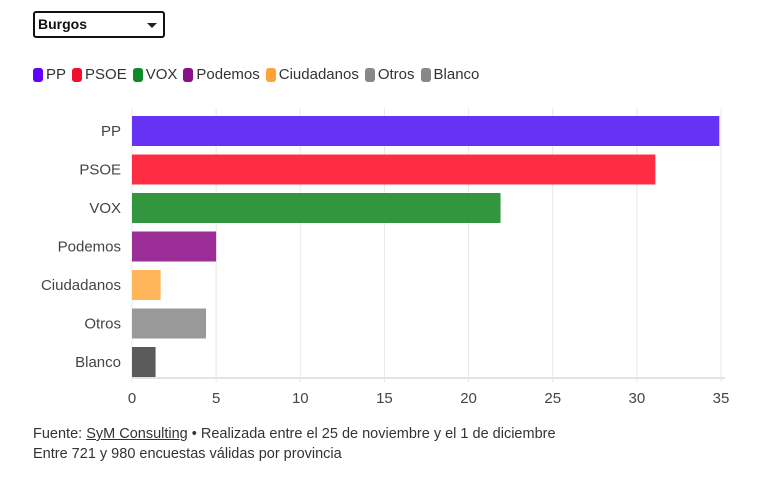 The height and width of the screenshot is (484, 770). What do you see at coordinates (161, 74) in the screenshot?
I see `legend-label: VOX` at bounding box center [161, 74].